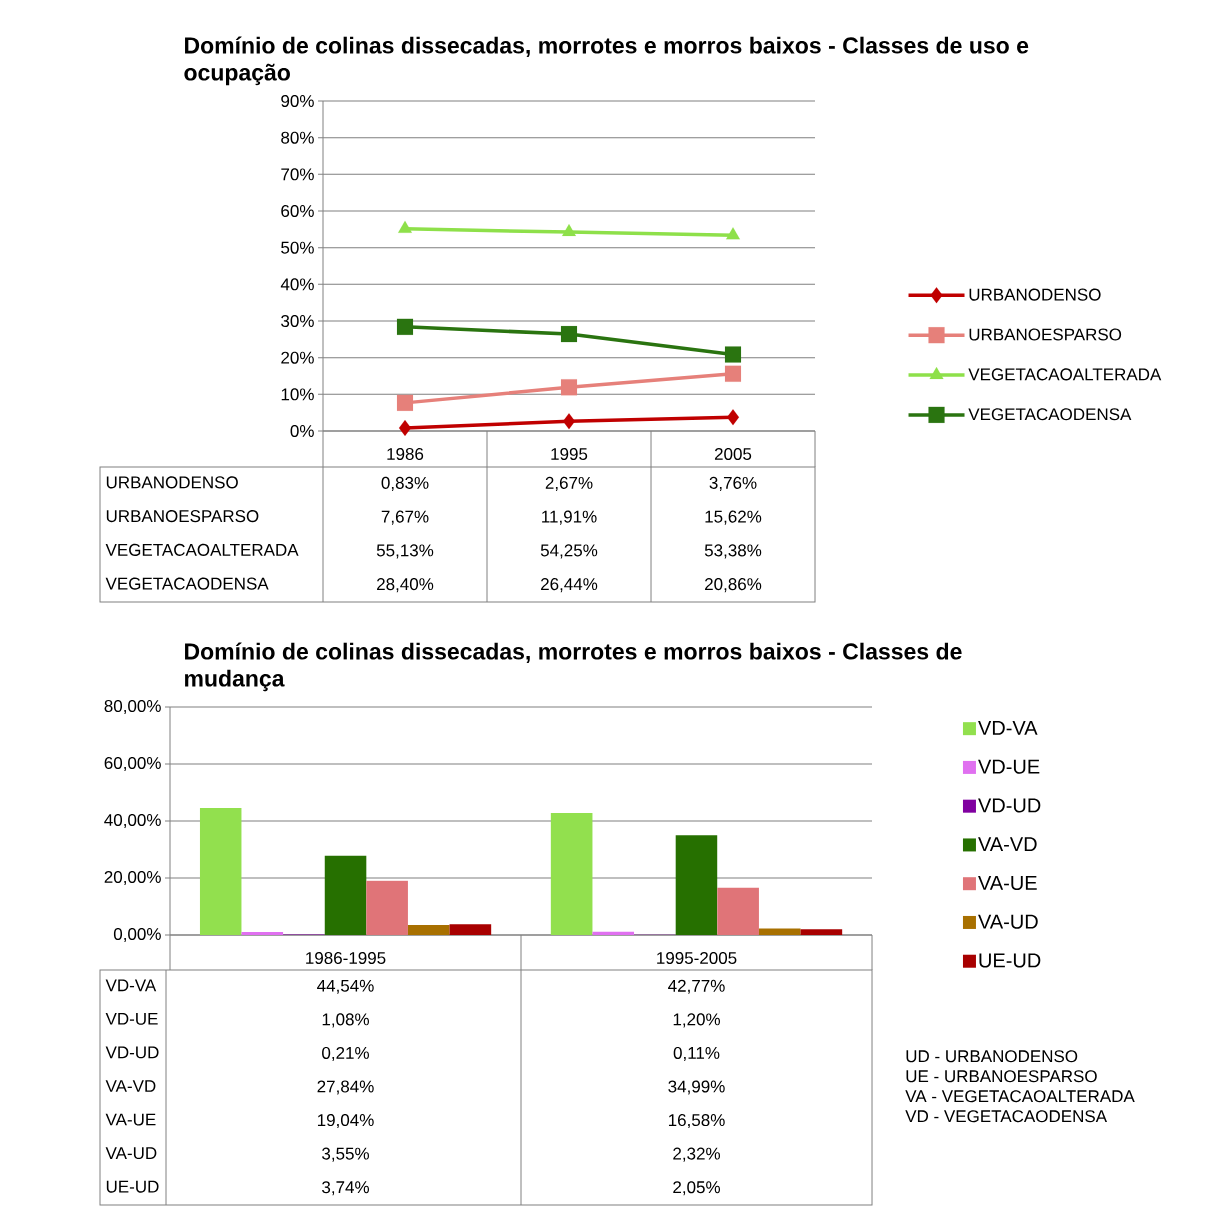 This screenshot has width=1222, height=1213. What do you see at coordinates (132, 1186) in the screenshot?
I see `text: UE-UD` at bounding box center [132, 1186].